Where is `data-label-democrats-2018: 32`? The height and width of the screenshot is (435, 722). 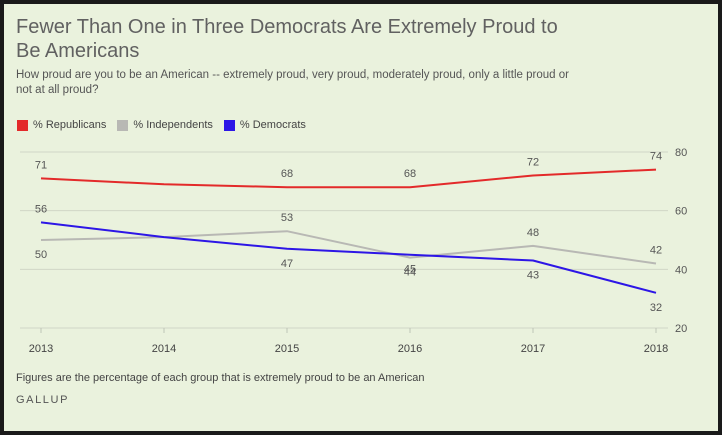
data-label-democrats-2018: 32 is located at coordinates (656, 308).